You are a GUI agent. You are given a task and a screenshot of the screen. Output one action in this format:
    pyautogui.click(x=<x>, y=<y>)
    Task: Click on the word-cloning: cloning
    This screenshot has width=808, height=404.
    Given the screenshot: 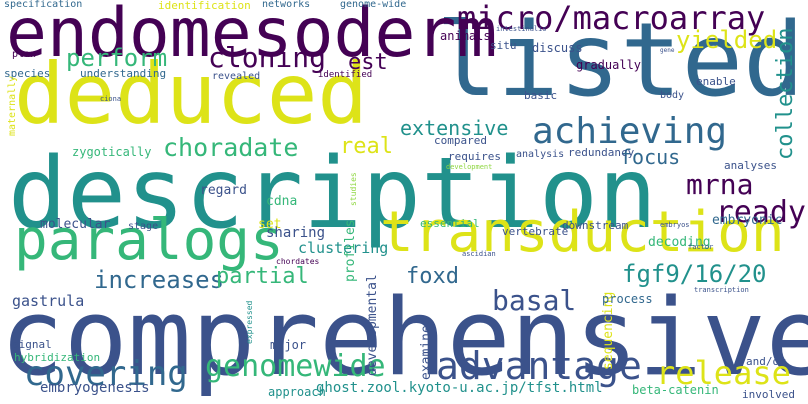 What is the action you would take?
    pyautogui.click(x=267, y=57)
    